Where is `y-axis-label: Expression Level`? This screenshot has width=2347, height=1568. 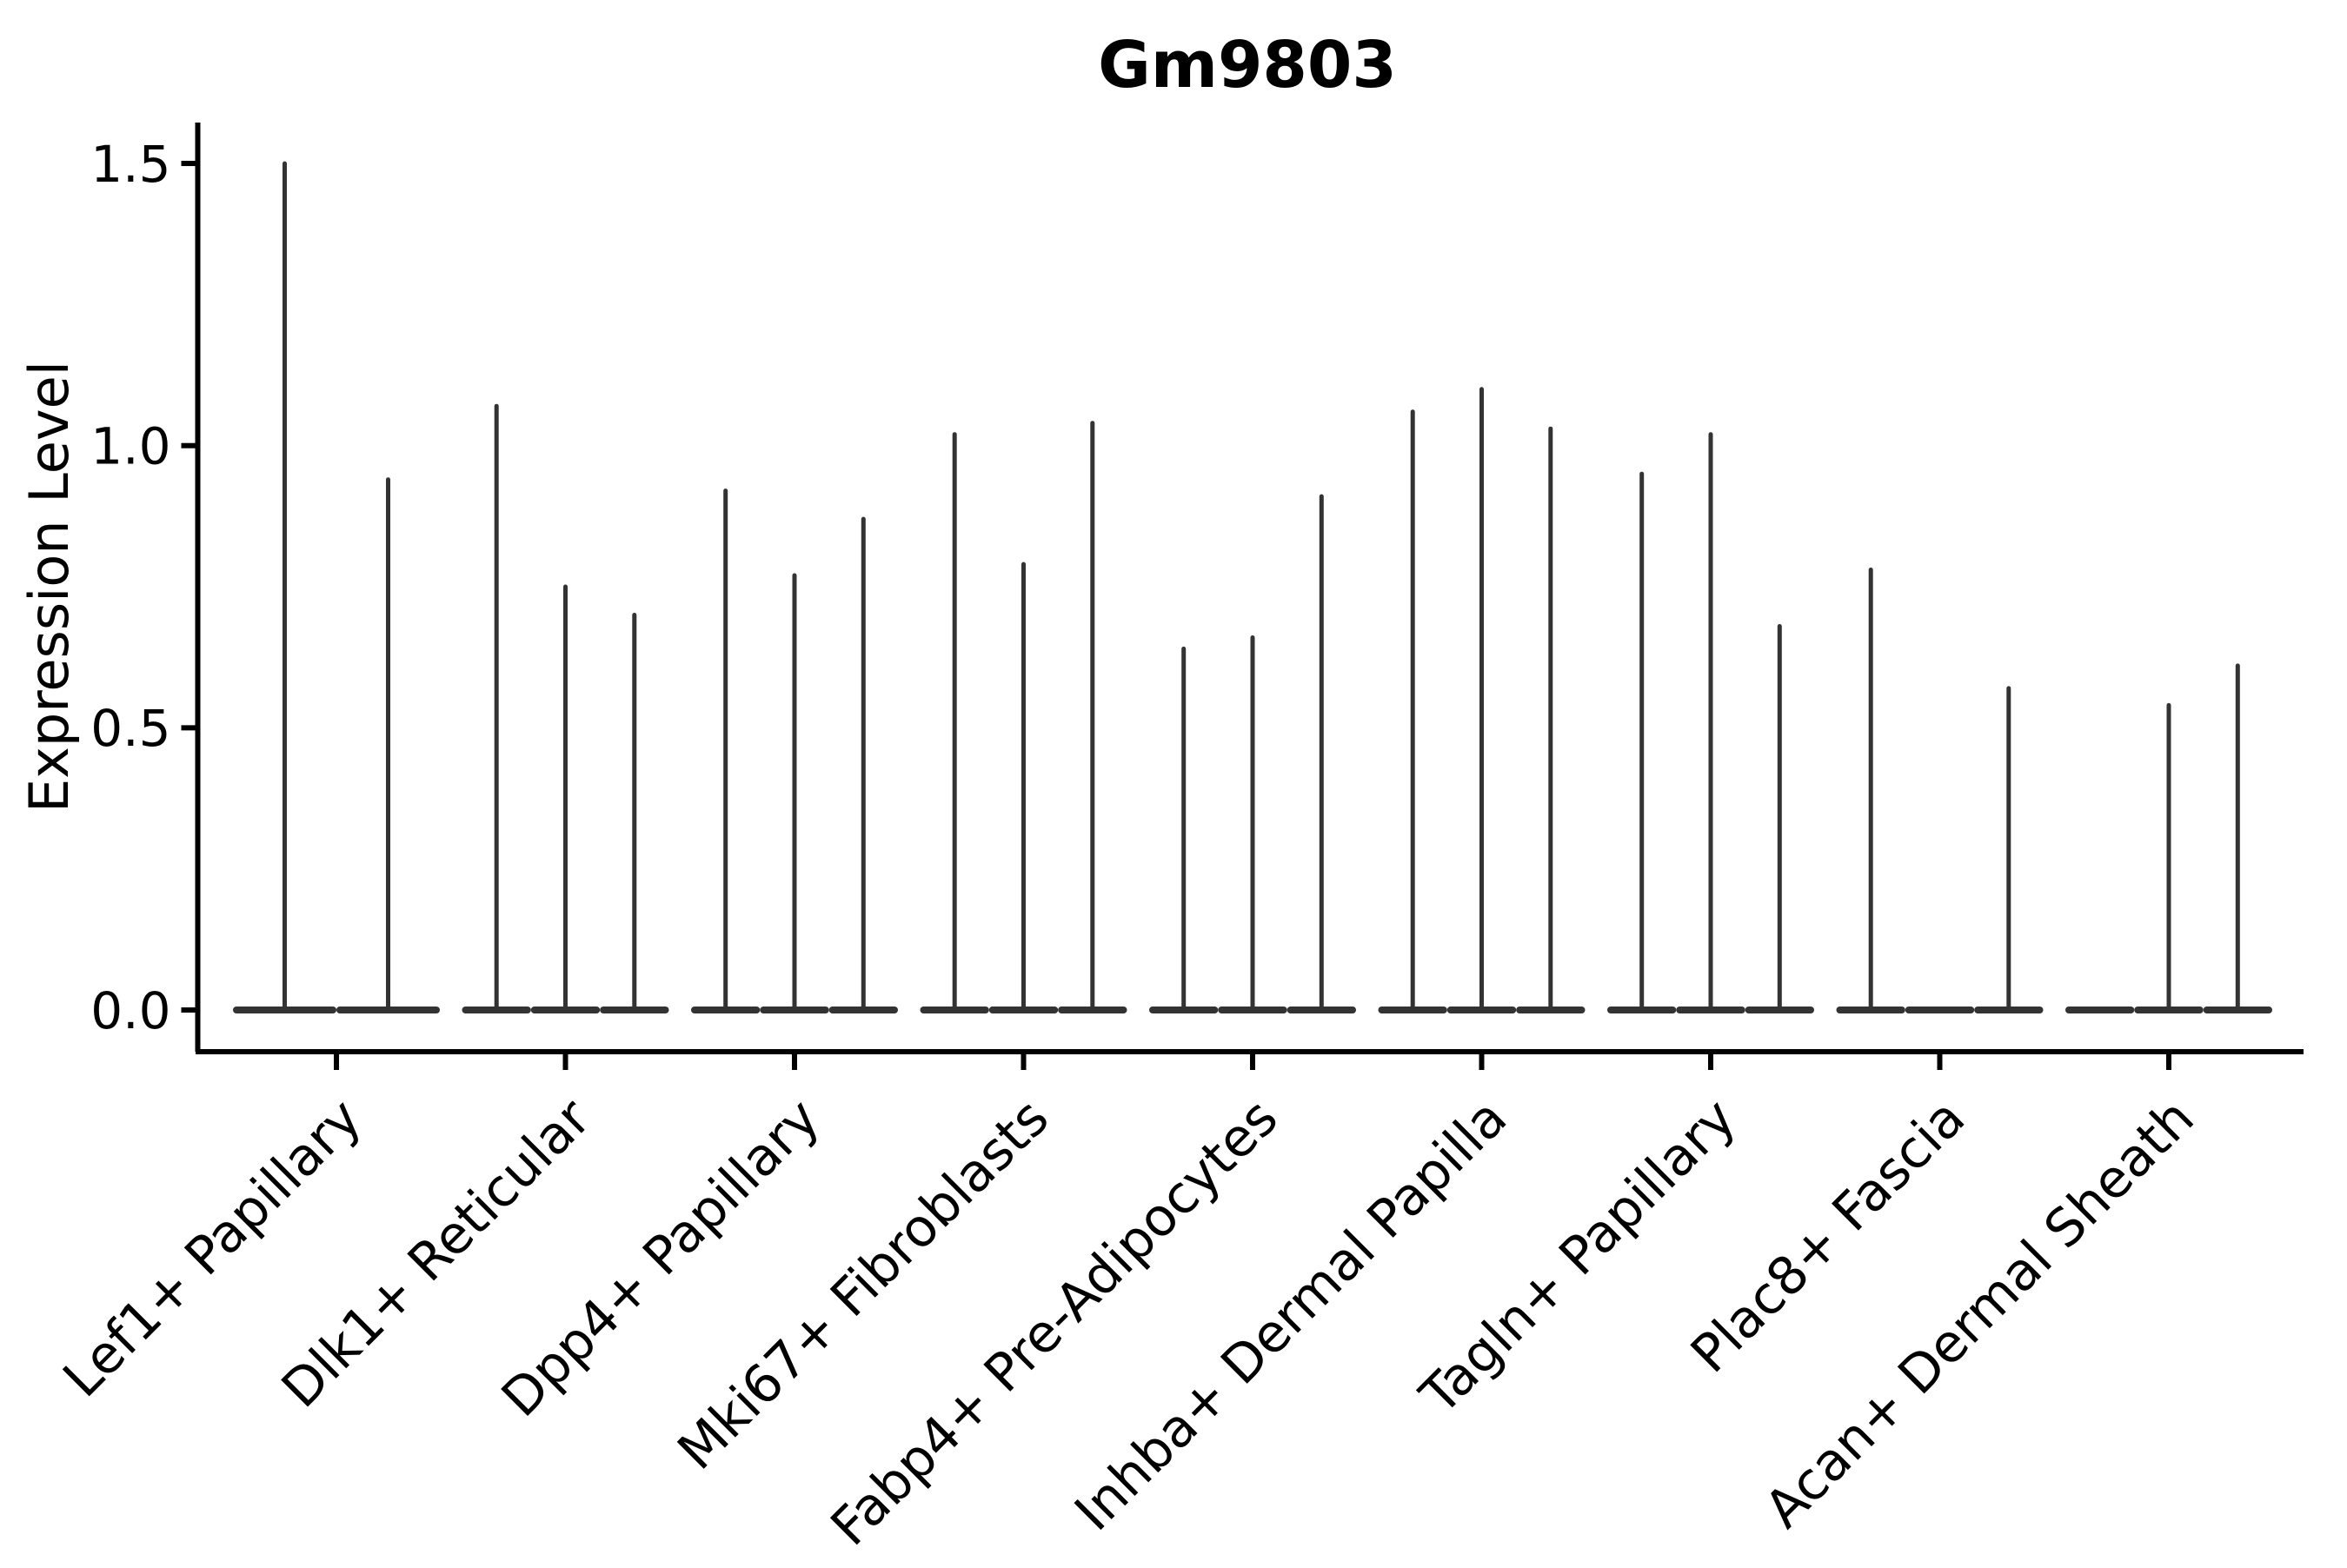
y-axis-label: Expression Level is located at coordinates (49, 587).